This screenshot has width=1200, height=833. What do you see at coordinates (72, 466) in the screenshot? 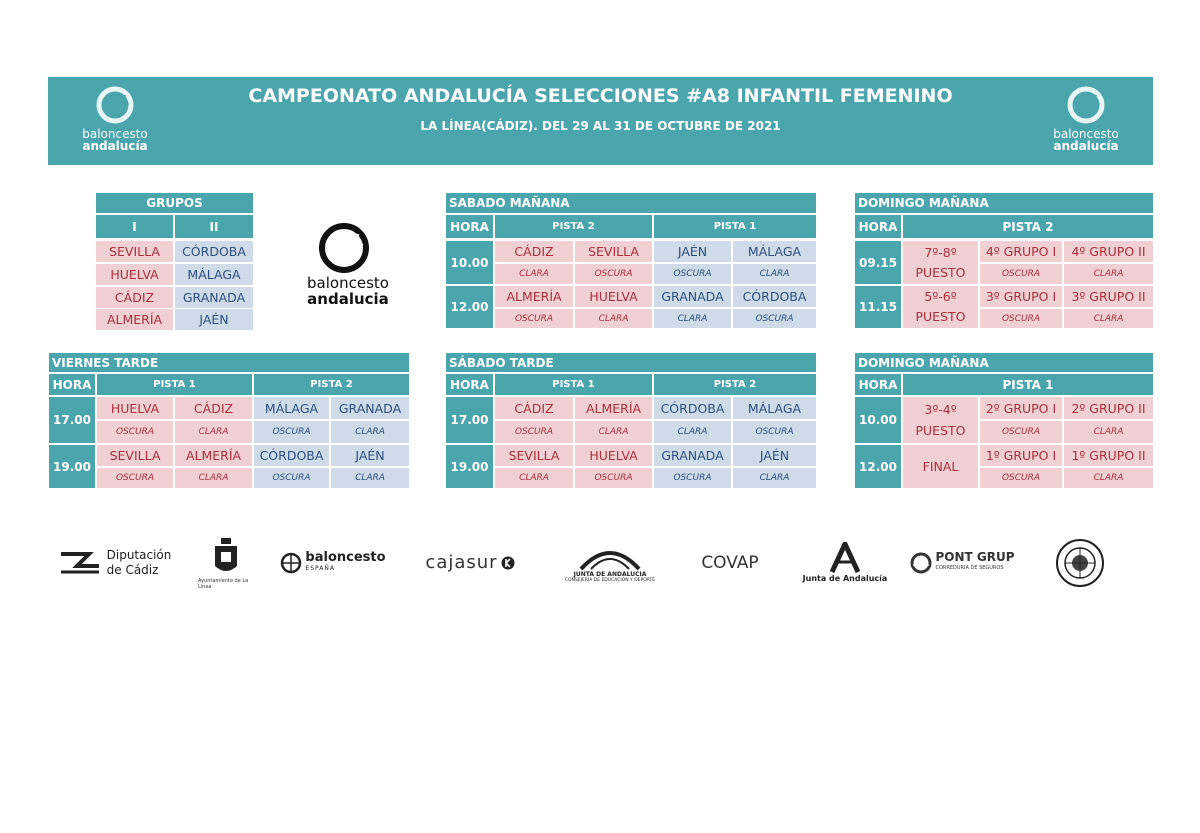
I see `match-time: 19.00` at bounding box center [72, 466].